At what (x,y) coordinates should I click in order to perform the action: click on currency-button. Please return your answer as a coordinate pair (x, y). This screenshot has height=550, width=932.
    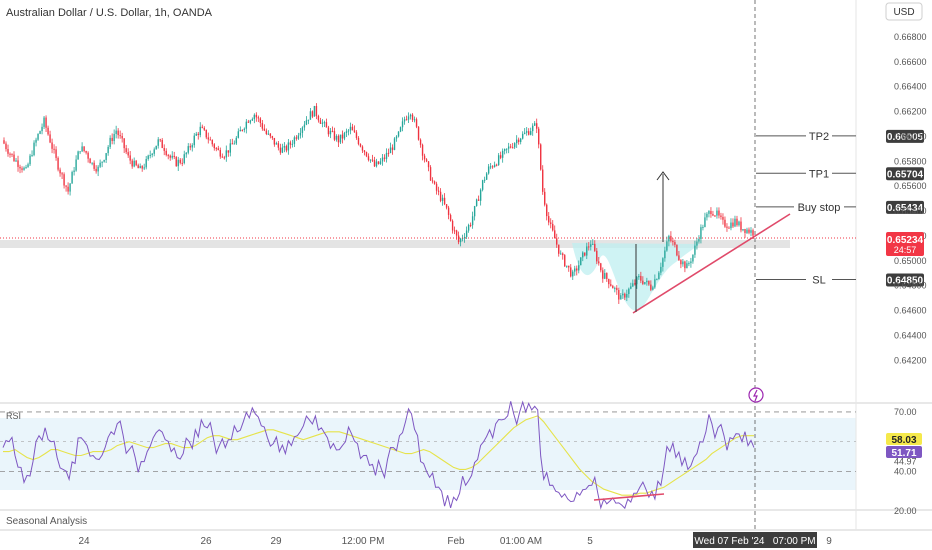
    Looking at the image, I should click on (904, 11).